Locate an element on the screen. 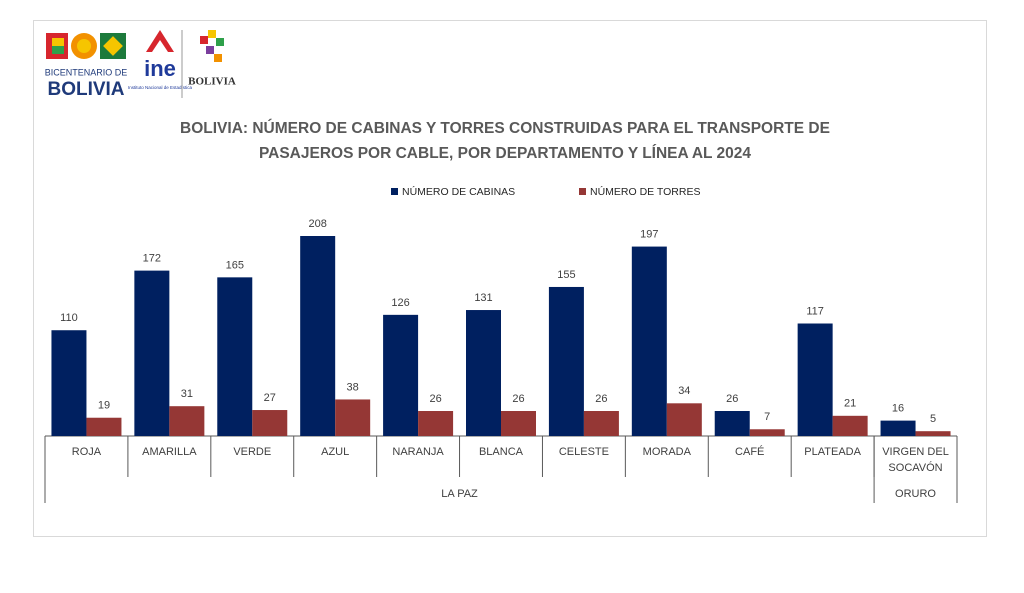 This screenshot has height=593, width=1024. x-tick-label: AMARILLA is located at coordinates (169, 452).